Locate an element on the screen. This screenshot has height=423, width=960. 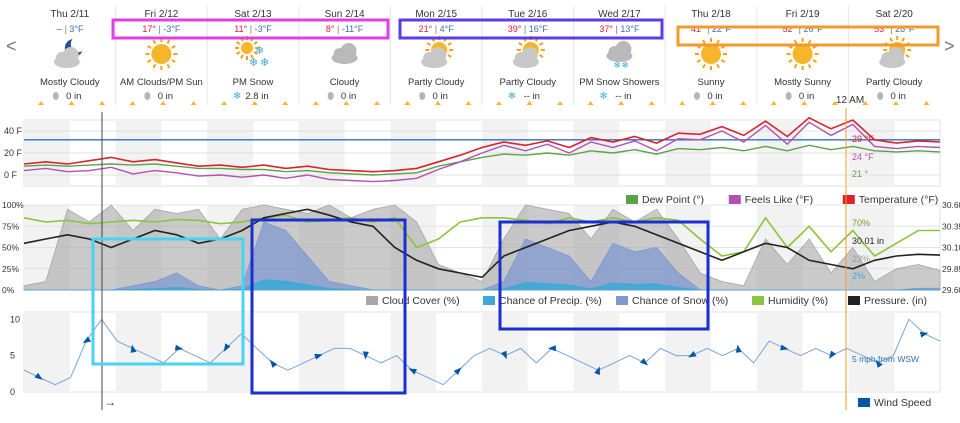
legend-item: Dew Point (°) is located at coordinates (665, 200).